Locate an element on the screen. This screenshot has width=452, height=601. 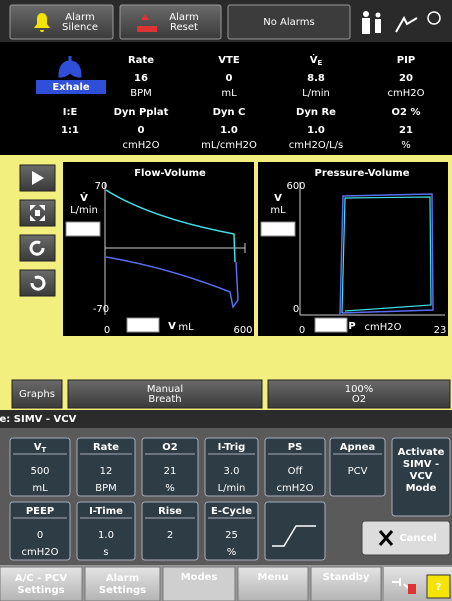
alarm-reset-label: Alarm is located at coordinates (183, 17).